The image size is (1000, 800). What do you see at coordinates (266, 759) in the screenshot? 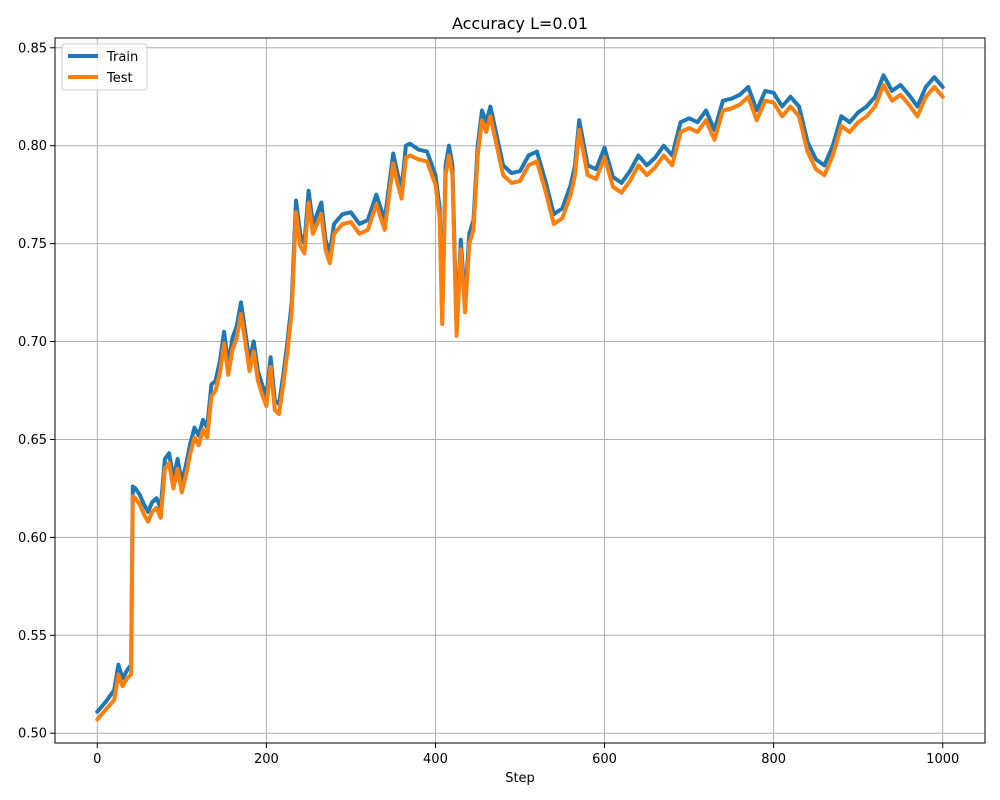
I see `x-tick-label: 200` at bounding box center [266, 759].